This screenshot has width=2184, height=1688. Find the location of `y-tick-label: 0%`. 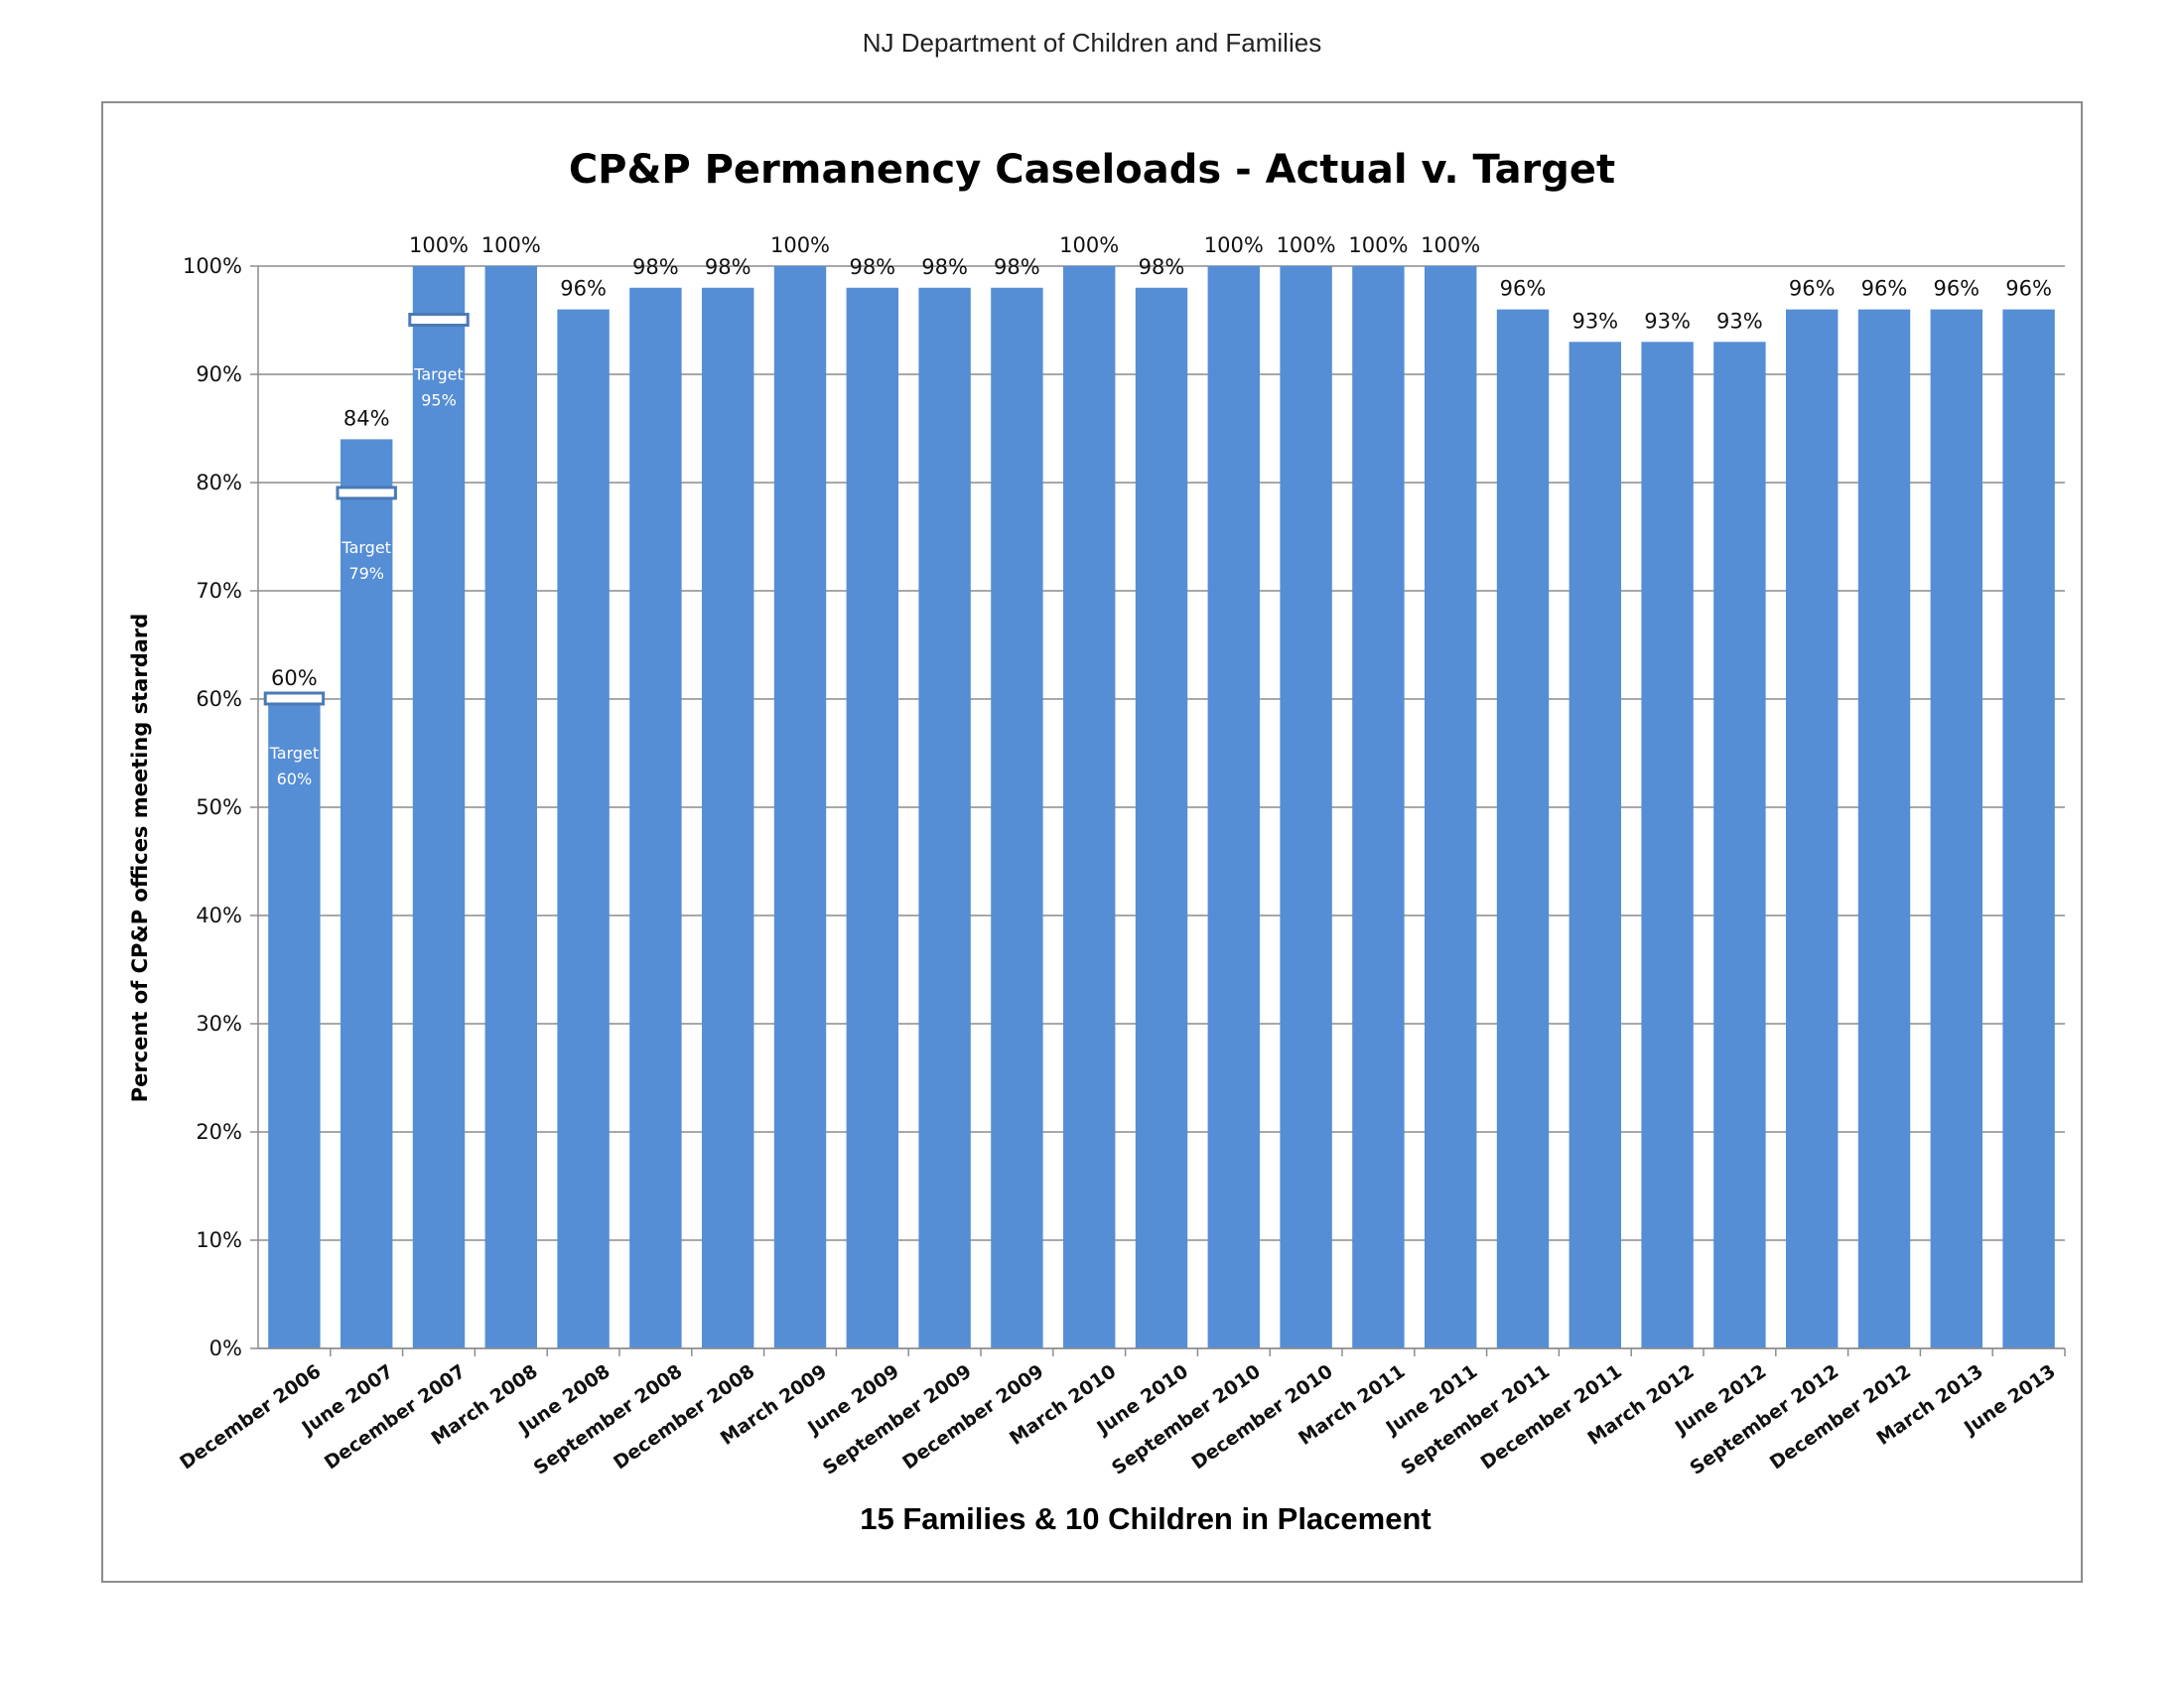

y-tick-label: 0% is located at coordinates (225, 1348).